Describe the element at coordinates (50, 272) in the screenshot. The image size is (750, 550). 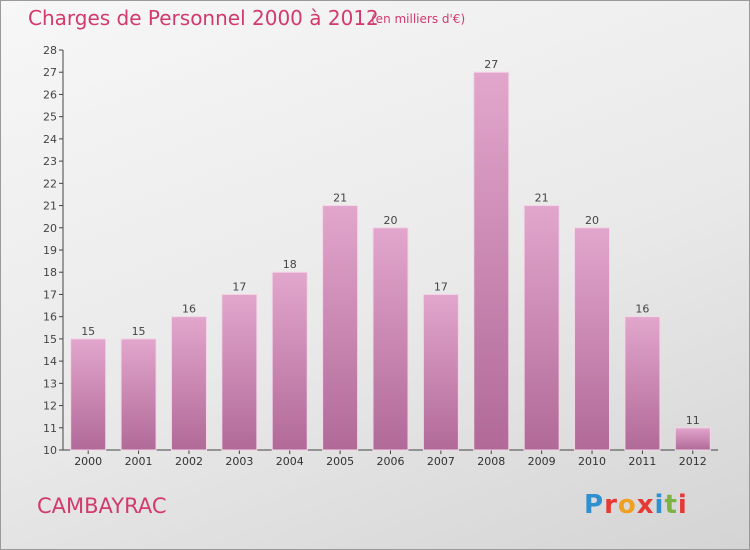
I see `y-tick-label: 18` at that location.